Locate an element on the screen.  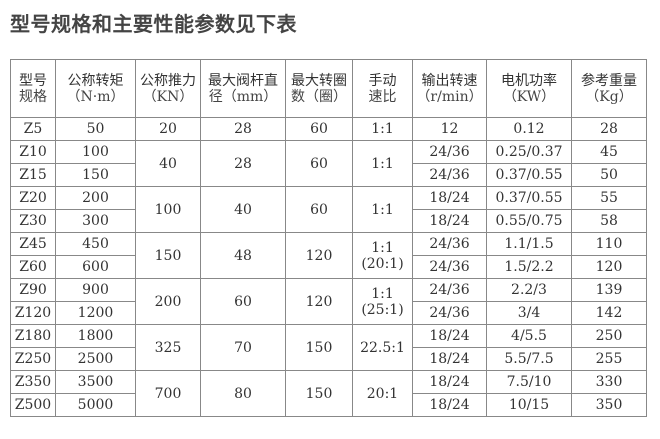
torque-cell: 300 is located at coordinates (95, 221).